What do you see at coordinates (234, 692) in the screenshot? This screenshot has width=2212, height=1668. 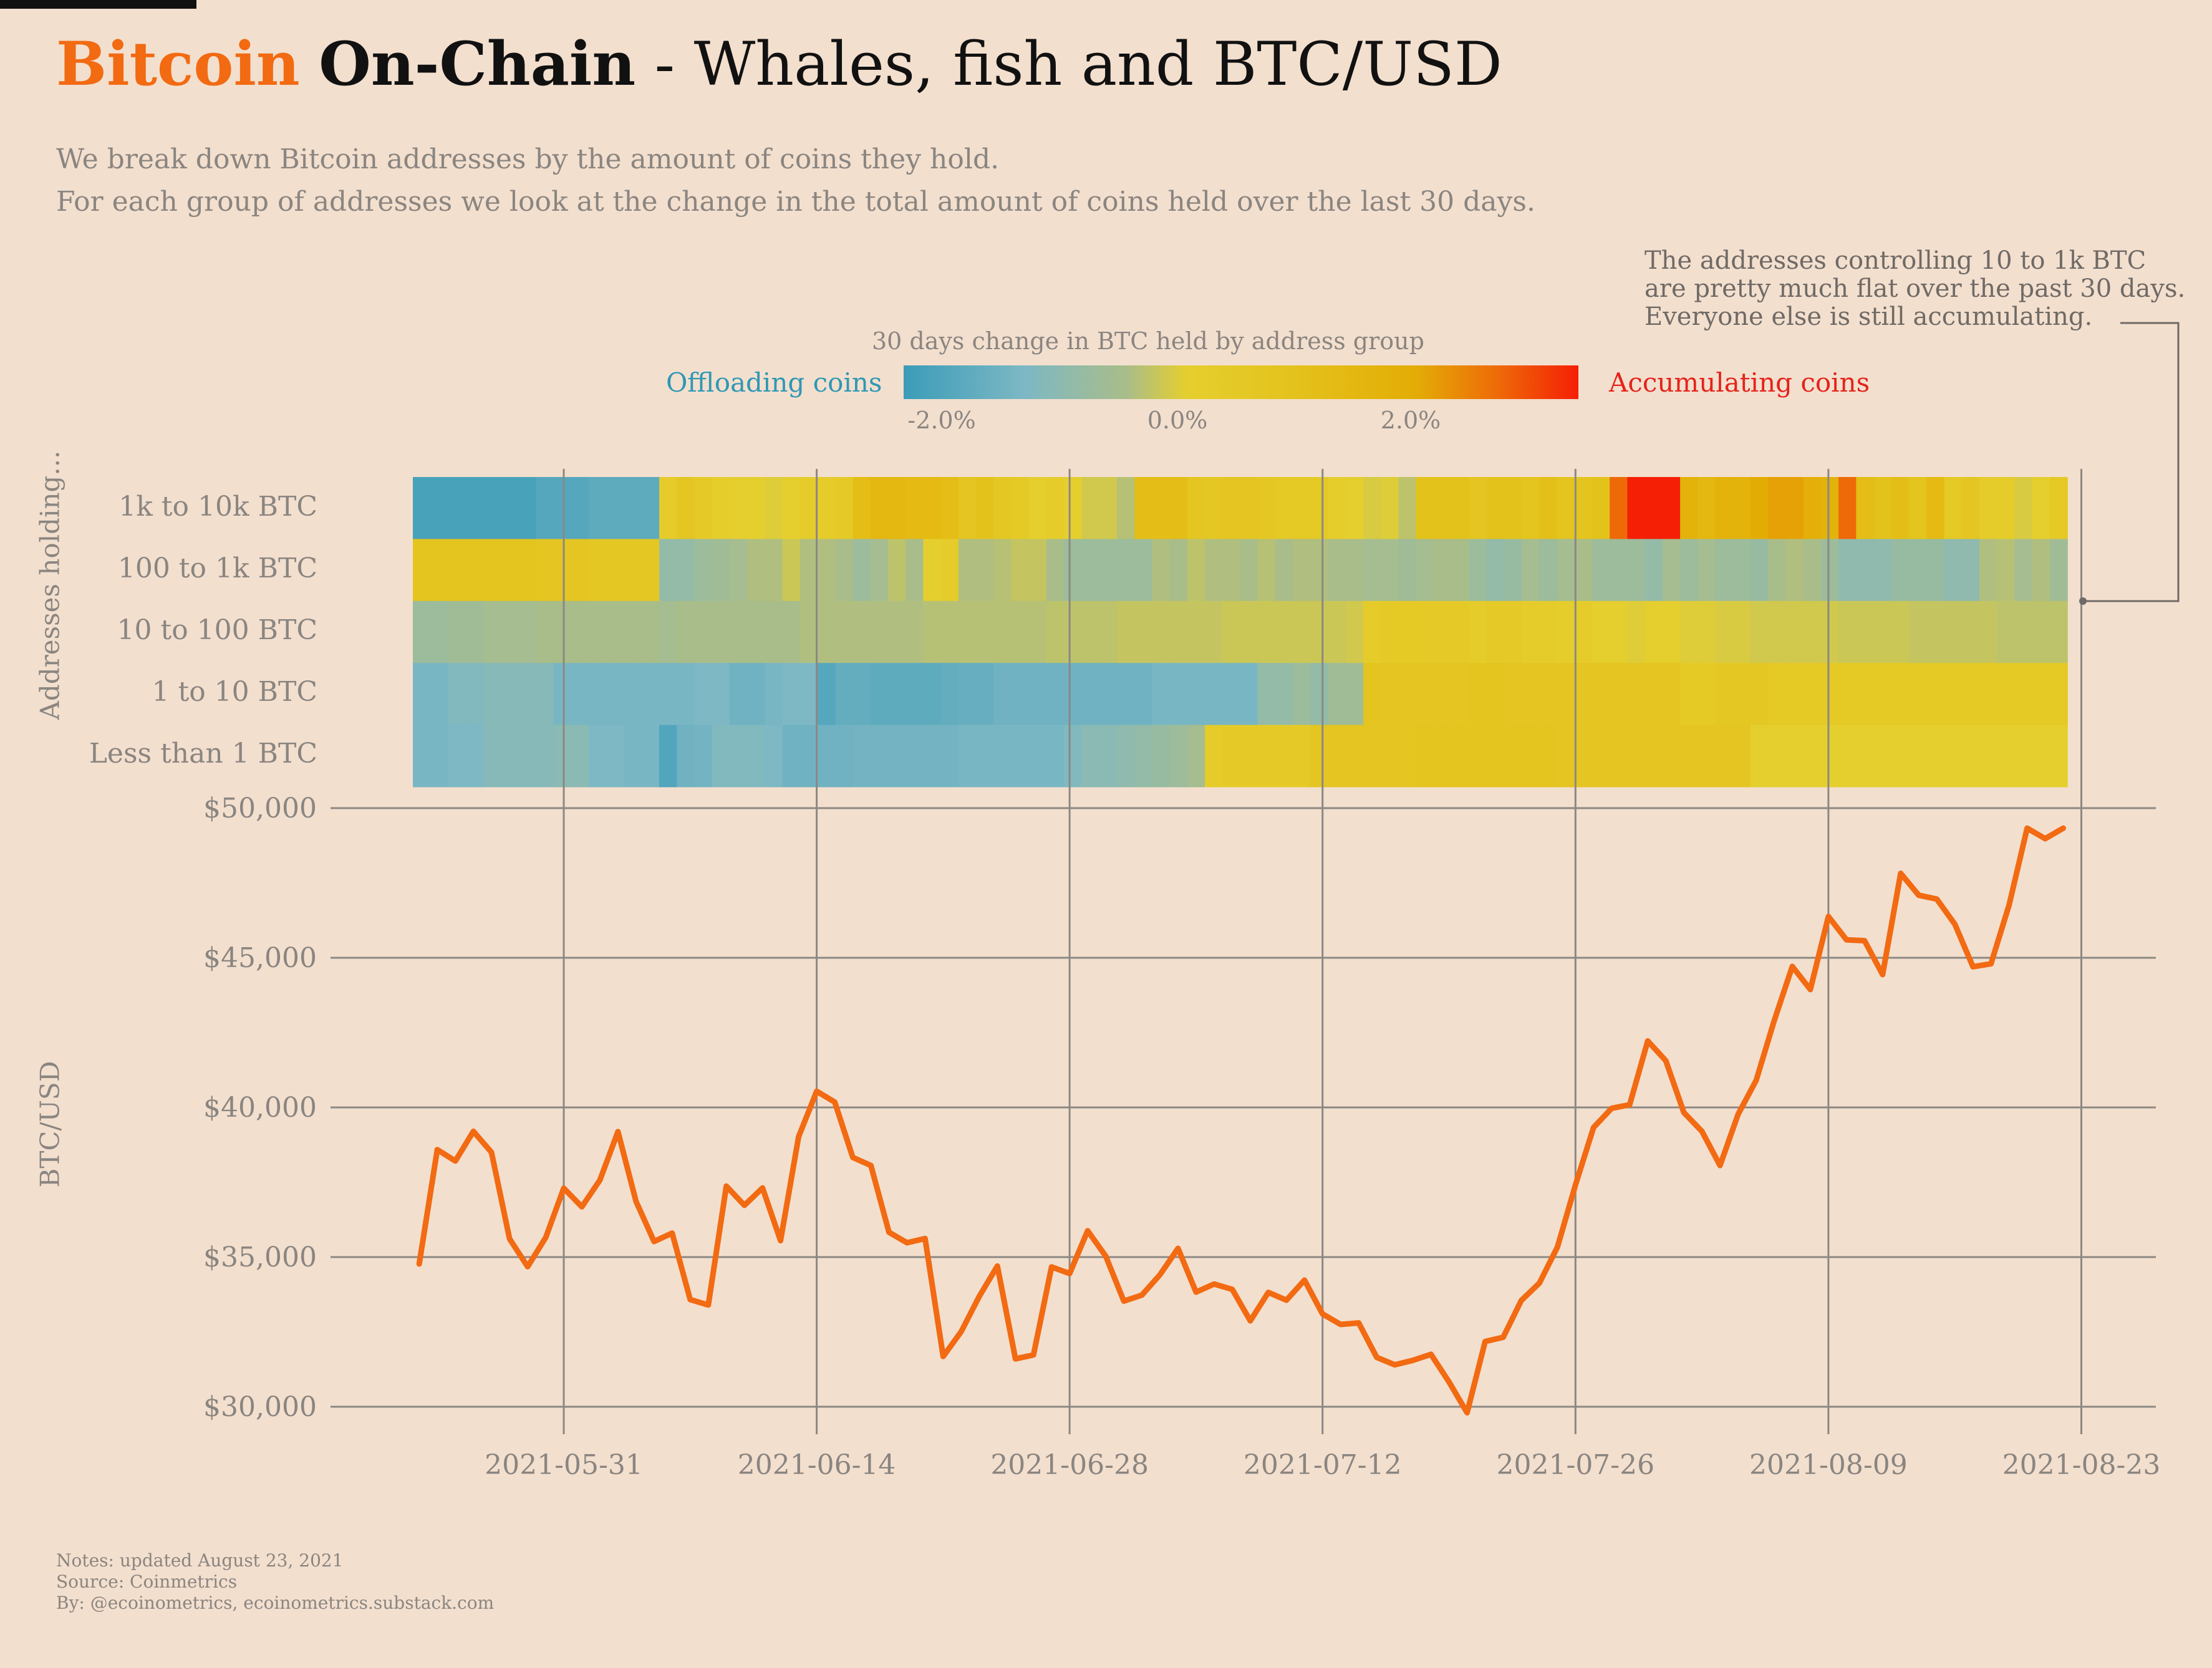 I see `row-label-1-10: 1 to 10 BTC` at bounding box center [234, 692].